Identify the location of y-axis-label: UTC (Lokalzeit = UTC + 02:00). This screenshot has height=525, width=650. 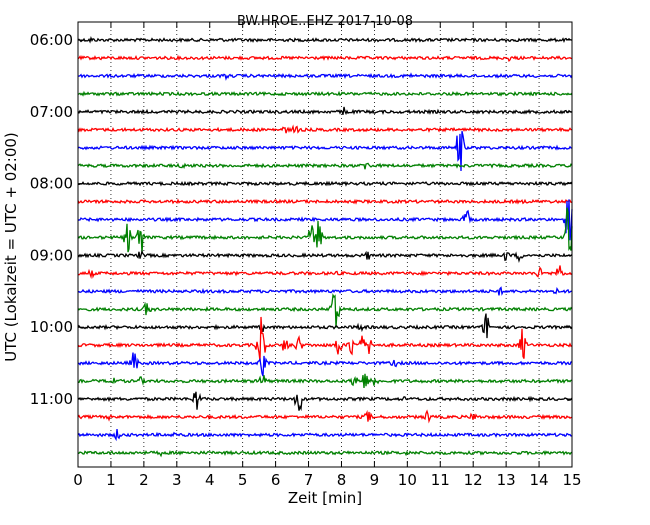
(11, 247).